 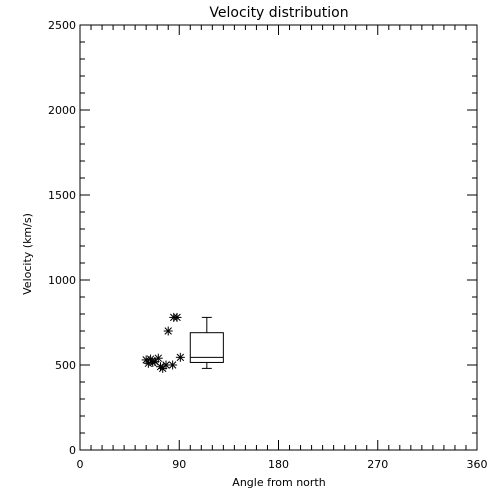 What do you see at coordinates (62, 195) in the screenshot?
I see `y-tick-label: 1500` at bounding box center [62, 195].